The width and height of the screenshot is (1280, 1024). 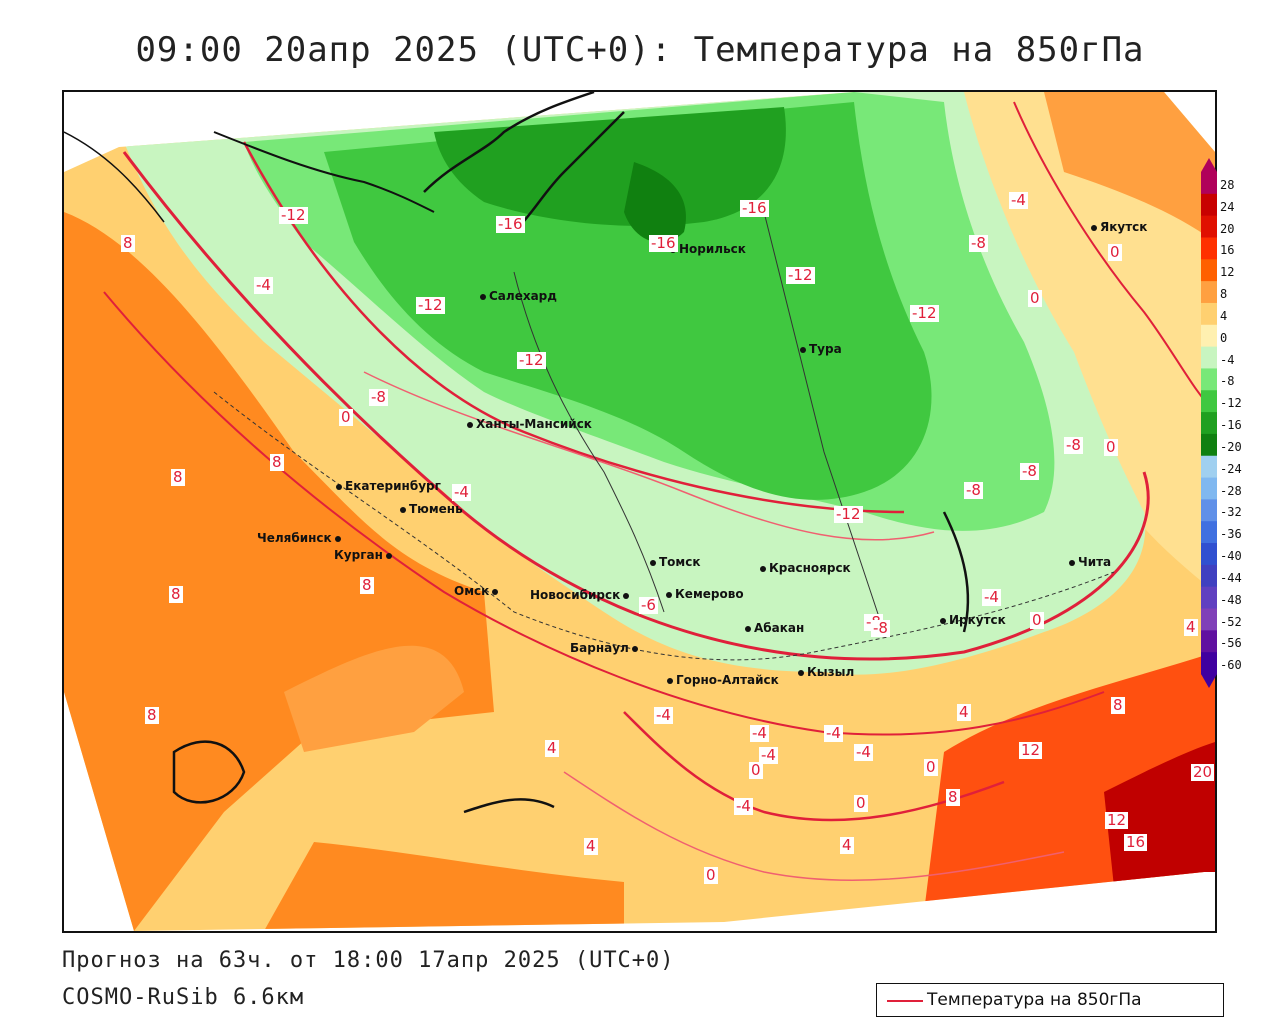 I want to click on city-kyzyl: Кызыл, so click(x=826, y=672).